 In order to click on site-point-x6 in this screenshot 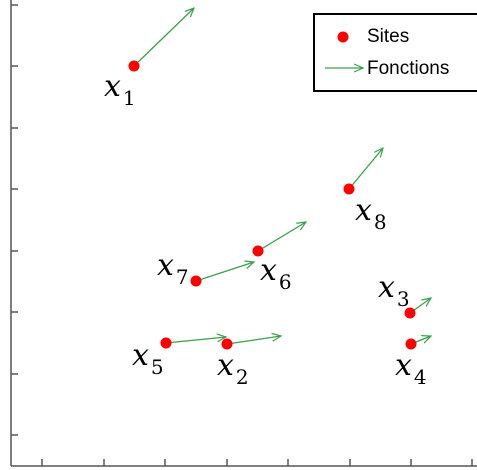, I will do `click(258, 251)`.